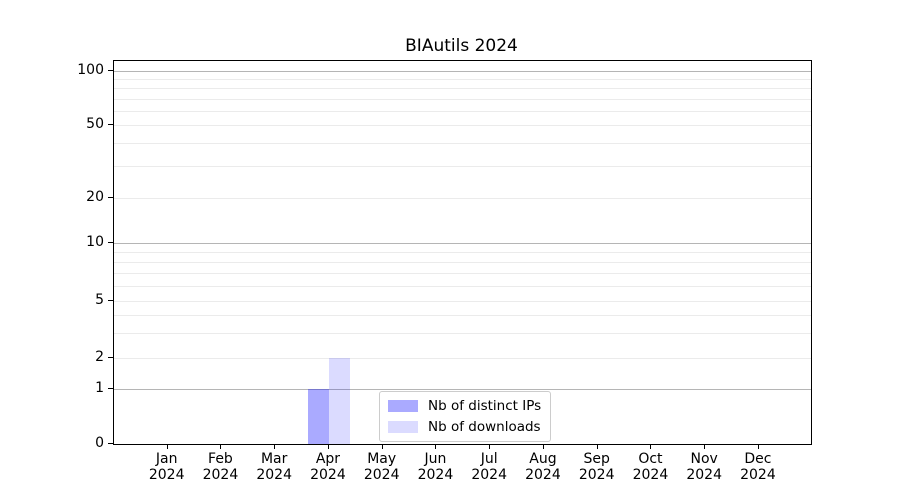  I want to click on x-tick-label-nov: Nov 2024, so click(704, 467).